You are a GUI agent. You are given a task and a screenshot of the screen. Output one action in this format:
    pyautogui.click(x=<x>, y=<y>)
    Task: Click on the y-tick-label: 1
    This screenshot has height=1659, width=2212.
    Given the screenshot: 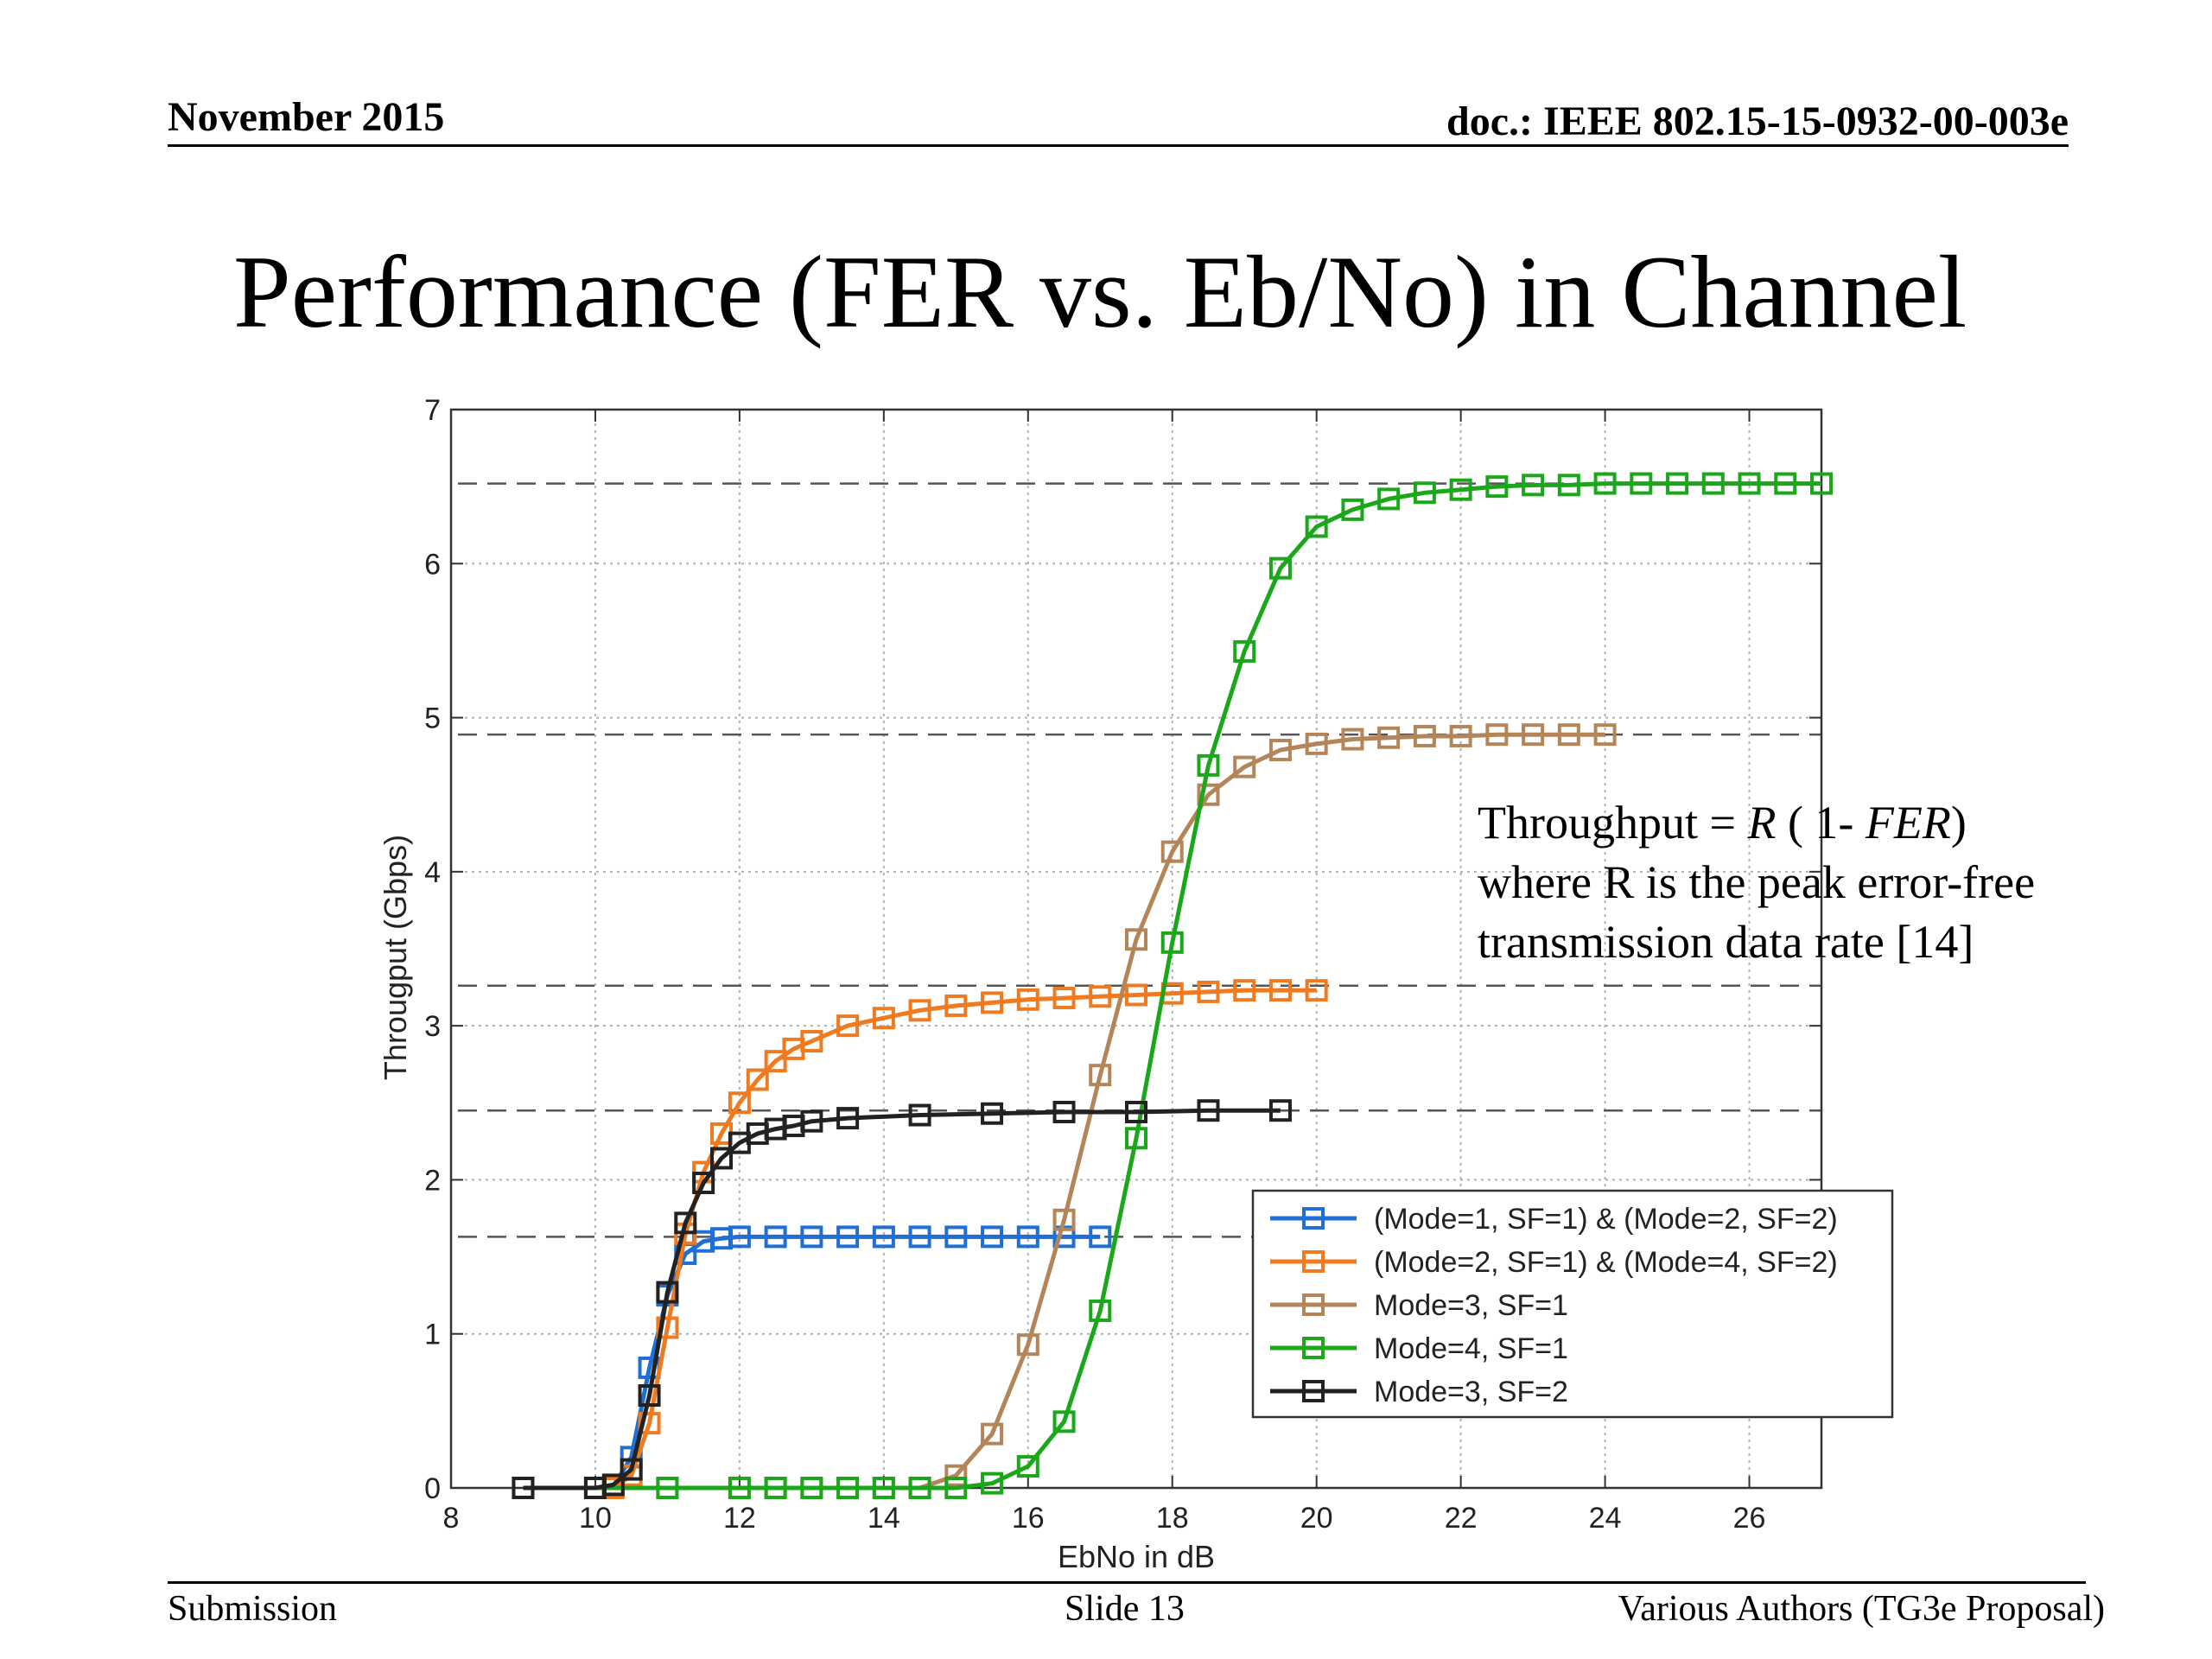 What is the action you would take?
    pyautogui.click(x=432, y=1335)
    